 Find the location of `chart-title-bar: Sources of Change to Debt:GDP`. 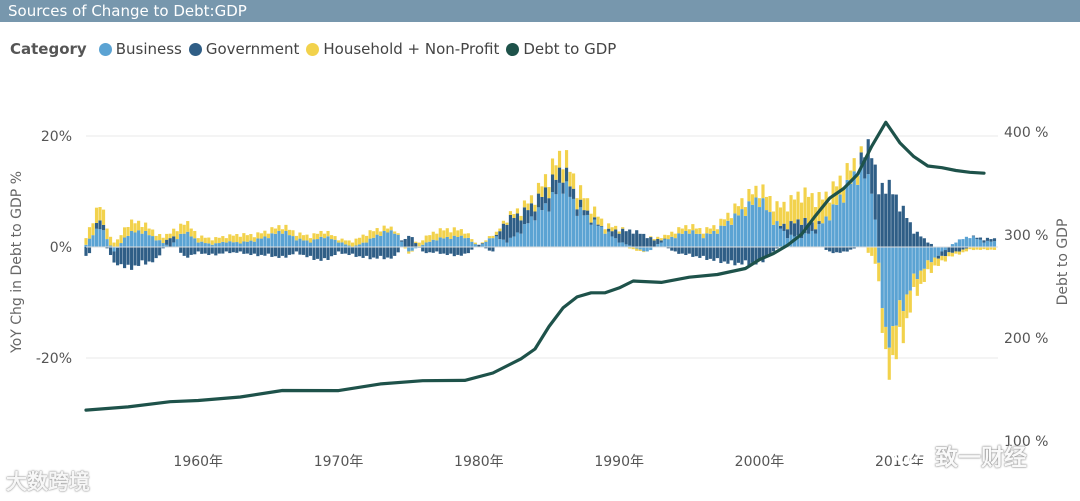

chart-title-bar: Sources of Change to Debt:GDP is located at coordinates (540, 11).